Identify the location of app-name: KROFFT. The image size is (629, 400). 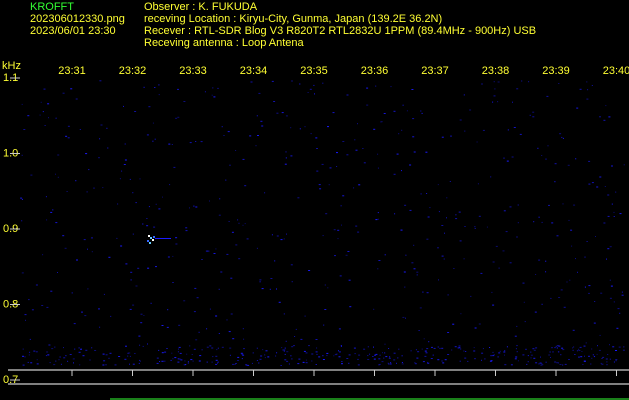
(52, 7).